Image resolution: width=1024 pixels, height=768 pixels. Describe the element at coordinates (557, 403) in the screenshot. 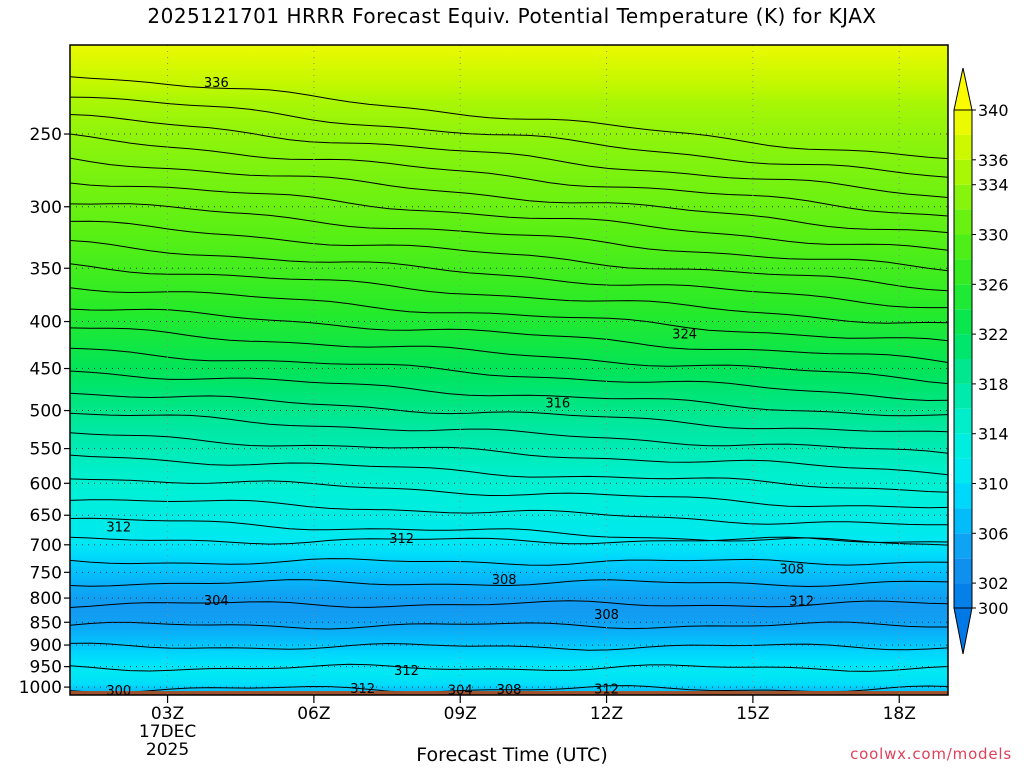

I see `contour-label: 316` at that location.